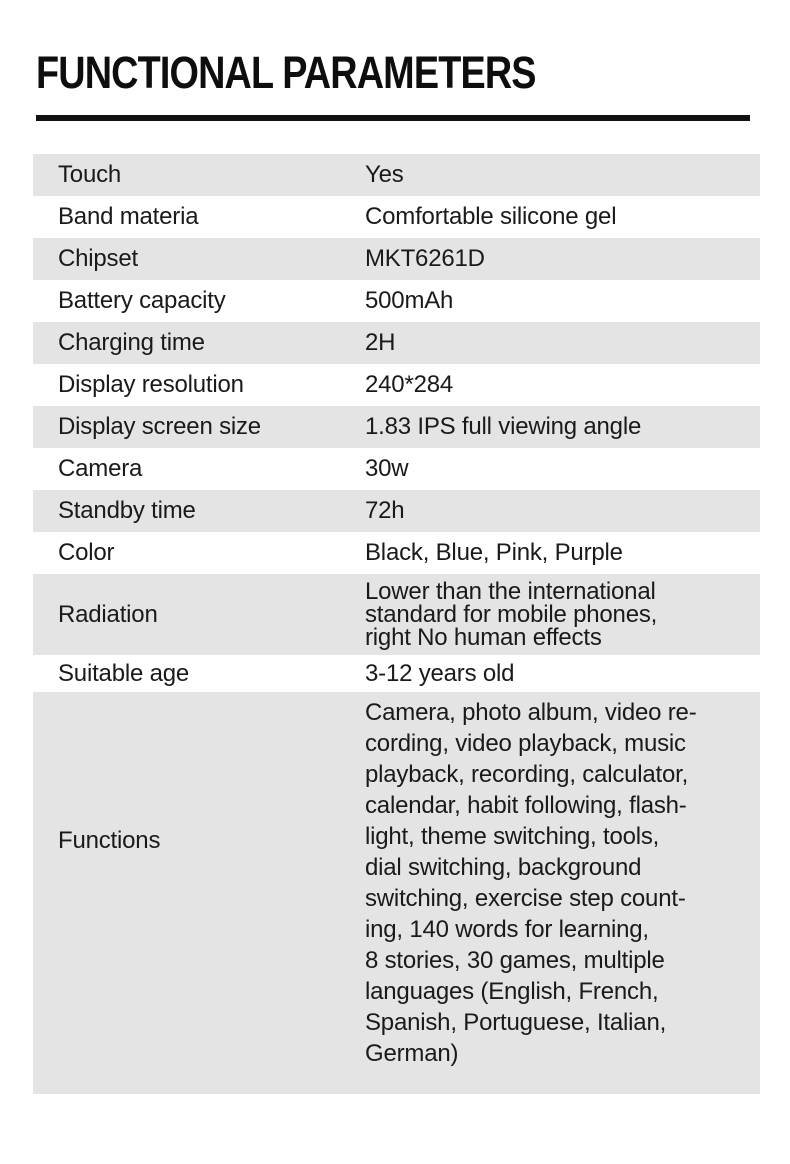 This screenshot has height=1164, width=790. What do you see at coordinates (387, 468) in the screenshot?
I see `row-value: 30w` at bounding box center [387, 468].